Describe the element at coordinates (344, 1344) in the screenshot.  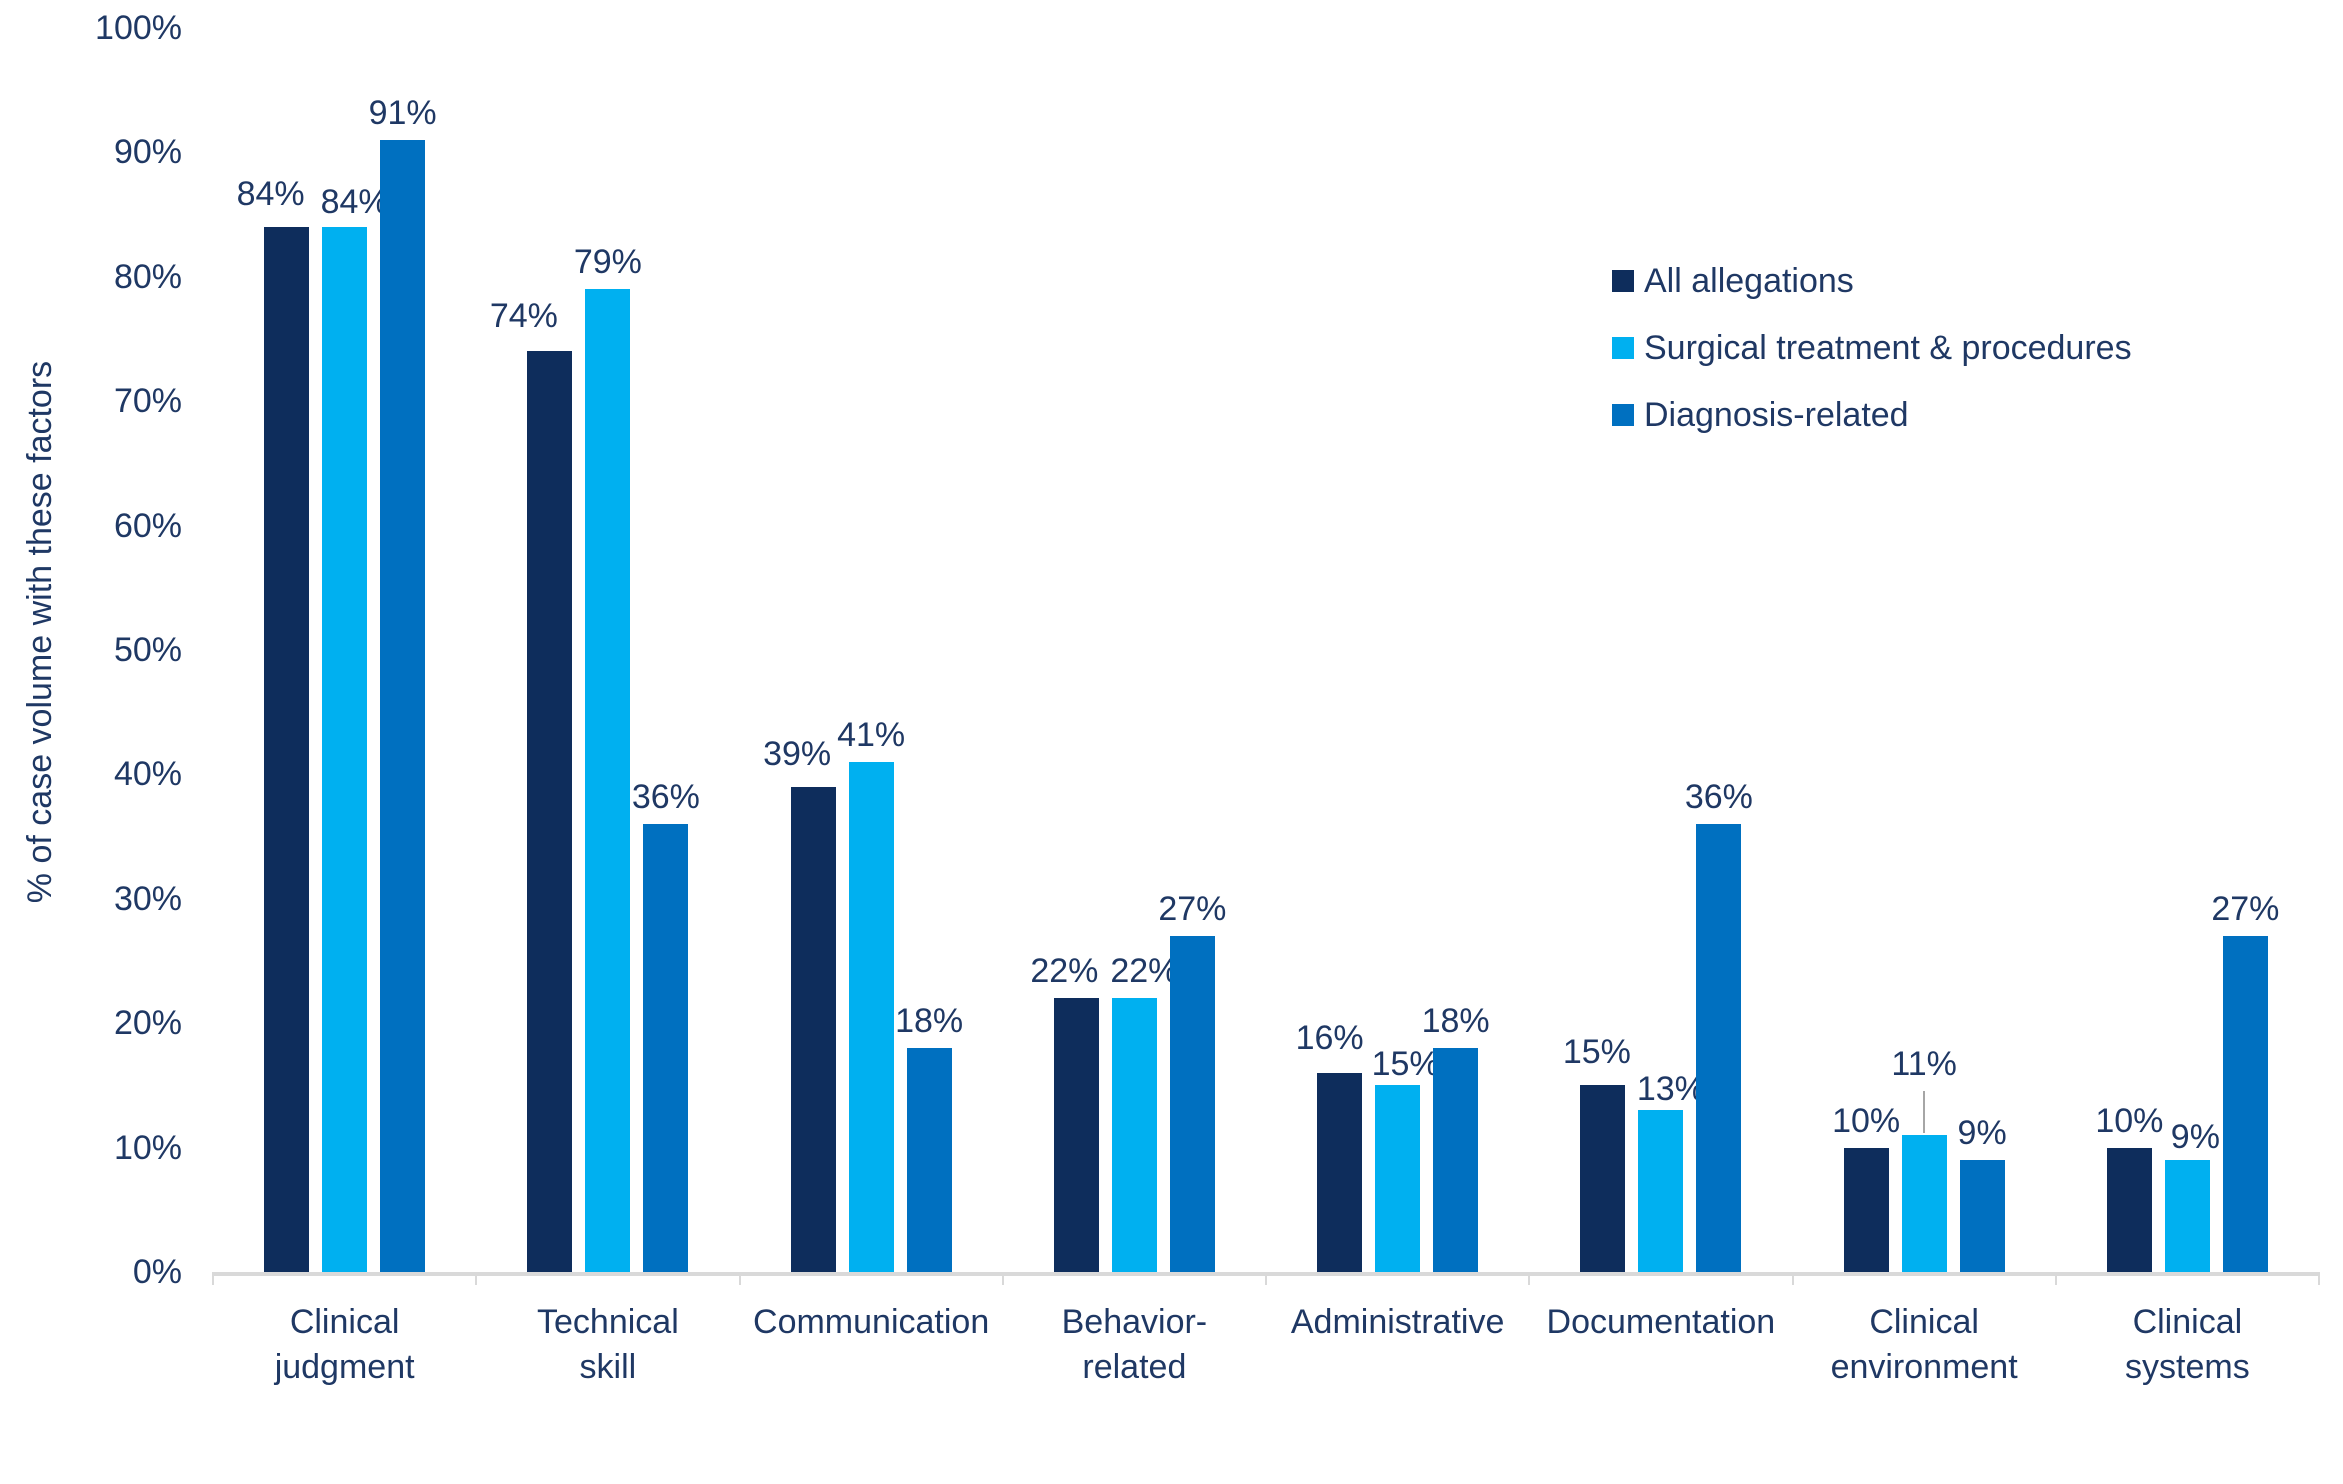
I see `category-label: Clinical judgment` at that location.